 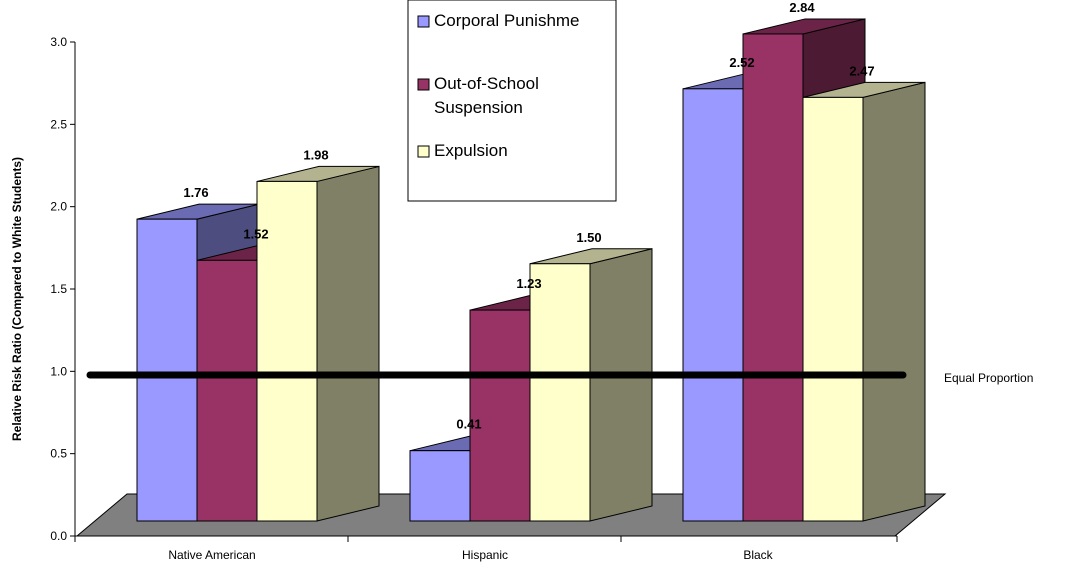 I want to click on value-label: 2.84, so click(x=802, y=7).